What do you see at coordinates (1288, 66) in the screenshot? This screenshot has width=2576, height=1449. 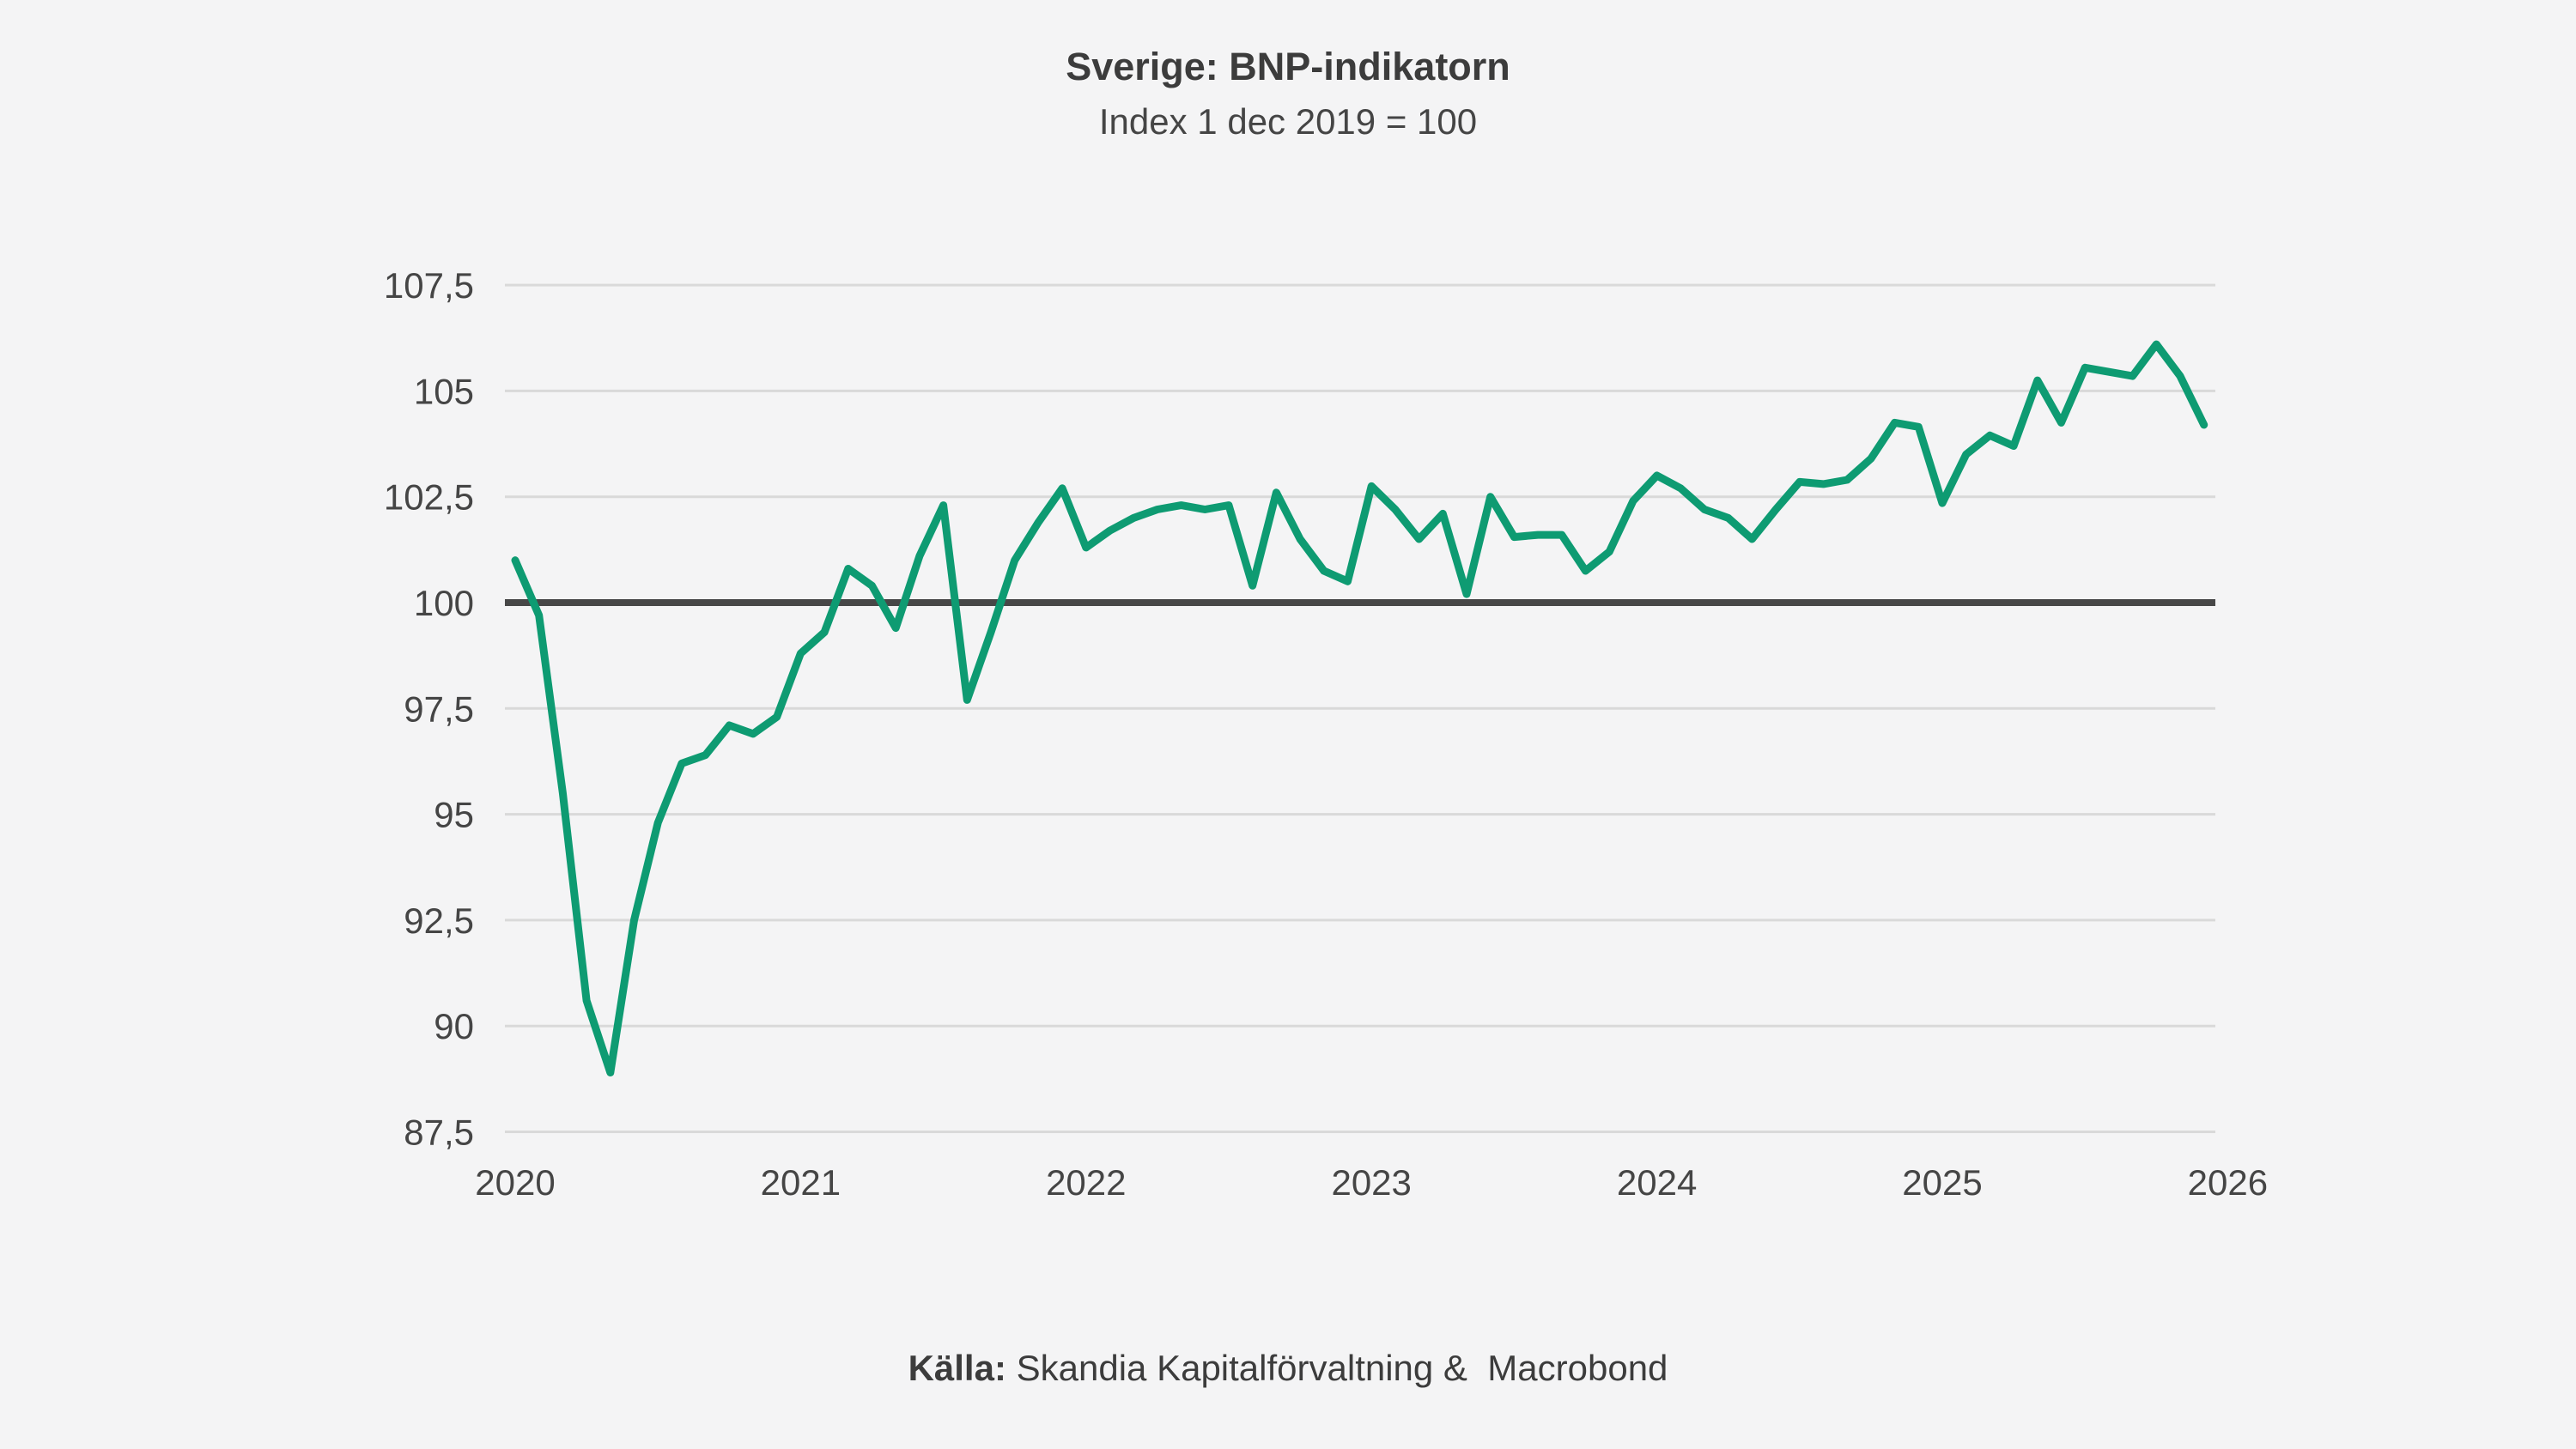 I see `chart-title: Sverige: BNP-indikatorn` at bounding box center [1288, 66].